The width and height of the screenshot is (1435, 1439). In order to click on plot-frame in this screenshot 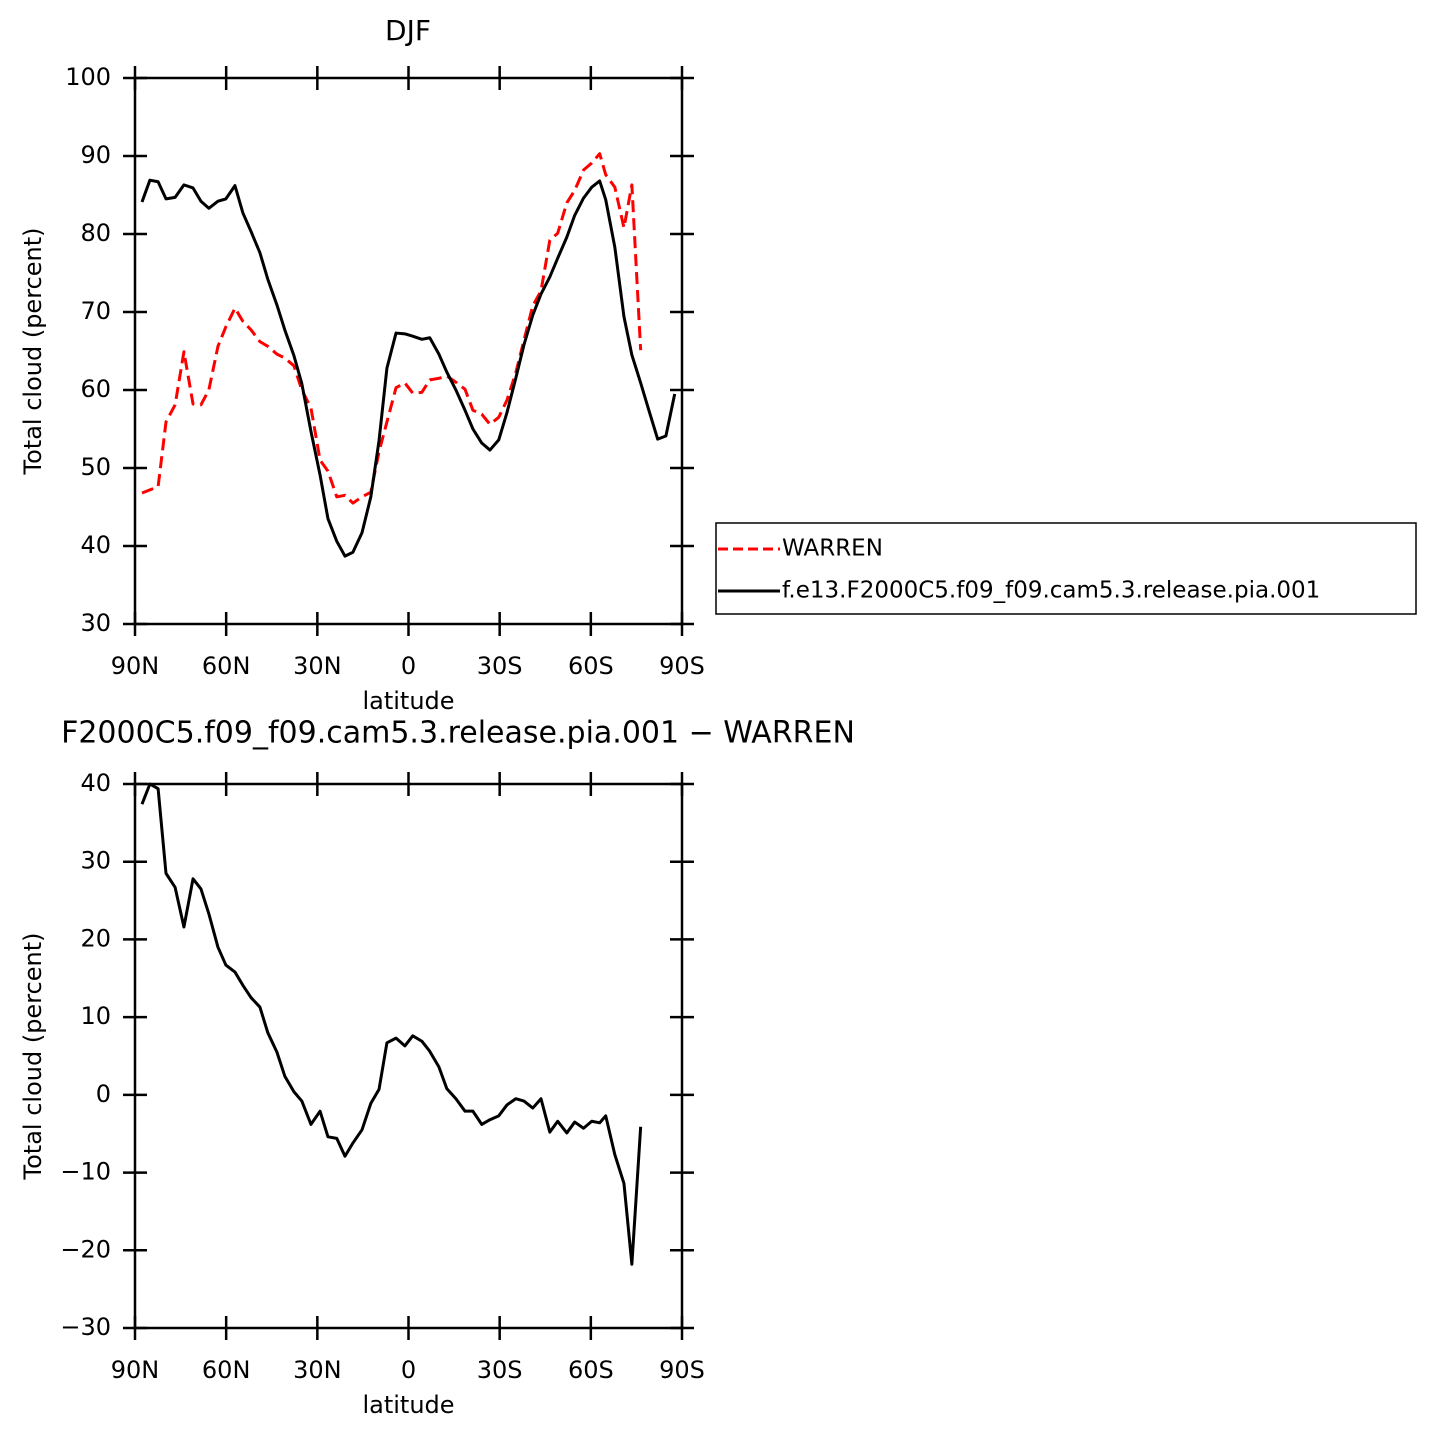, I will do `click(408, 1056)`.